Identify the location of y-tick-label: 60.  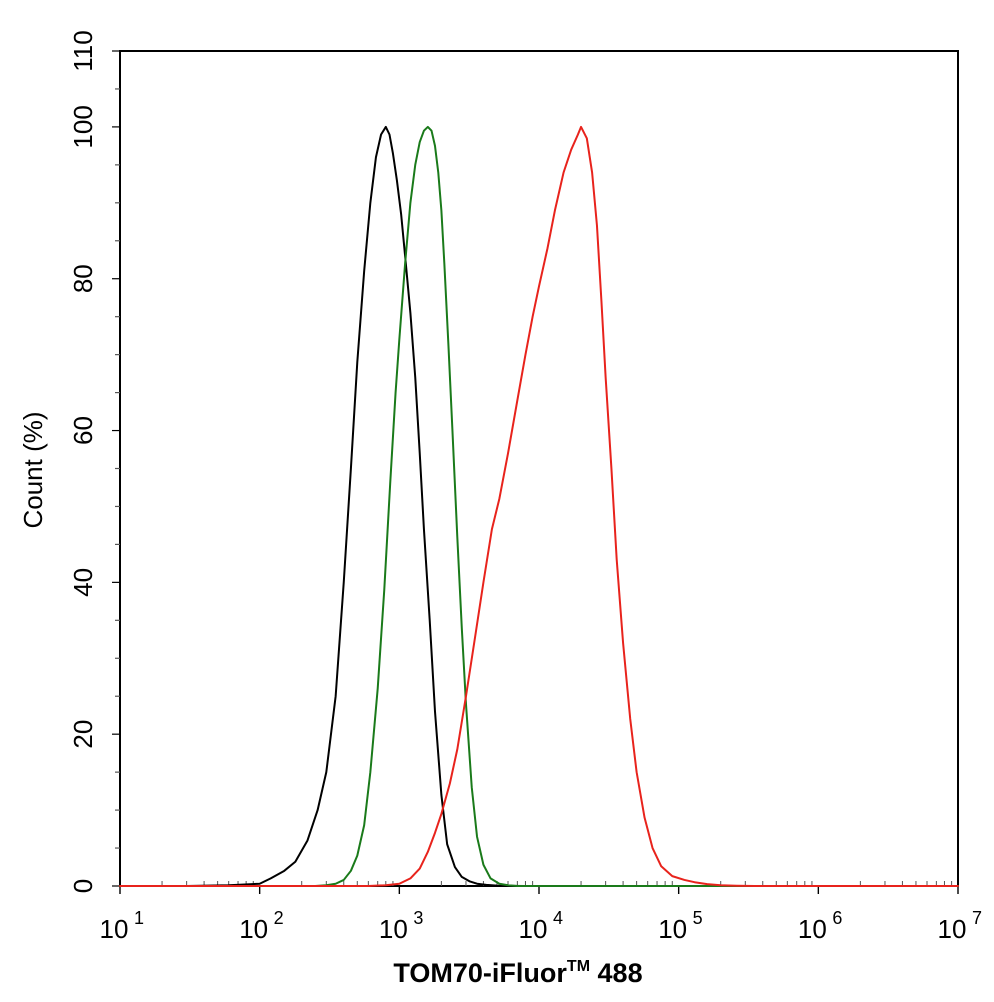
(83, 430).